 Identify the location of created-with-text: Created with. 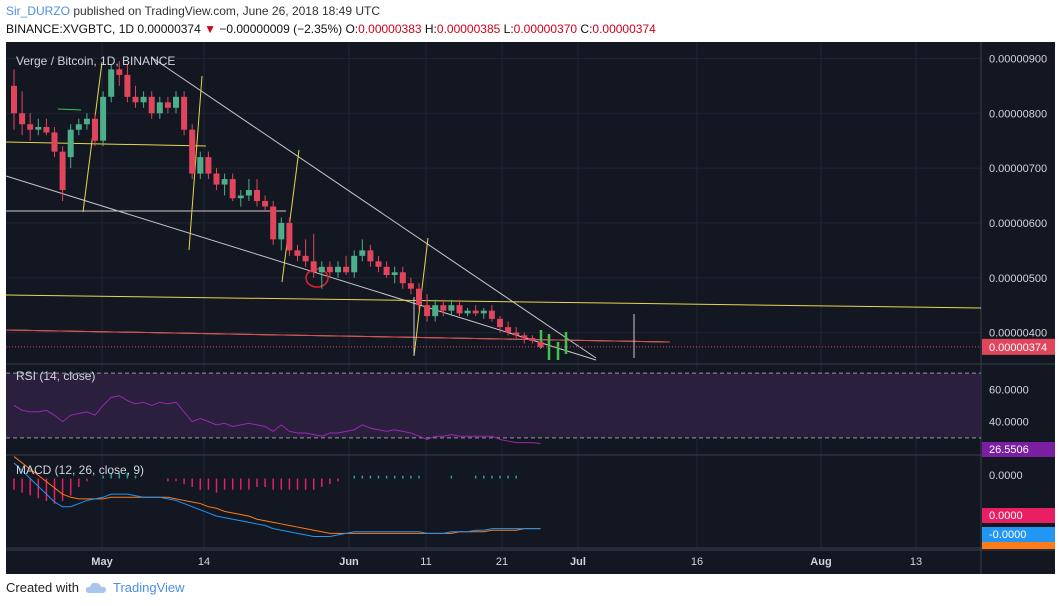
(42, 587).